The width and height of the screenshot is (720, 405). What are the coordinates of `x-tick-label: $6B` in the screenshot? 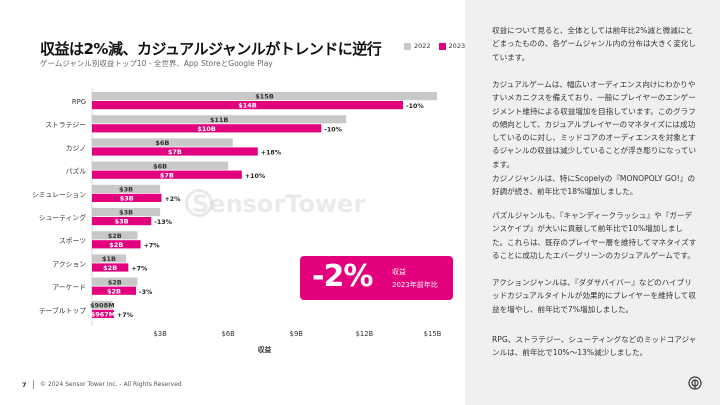 It's located at (229, 334).